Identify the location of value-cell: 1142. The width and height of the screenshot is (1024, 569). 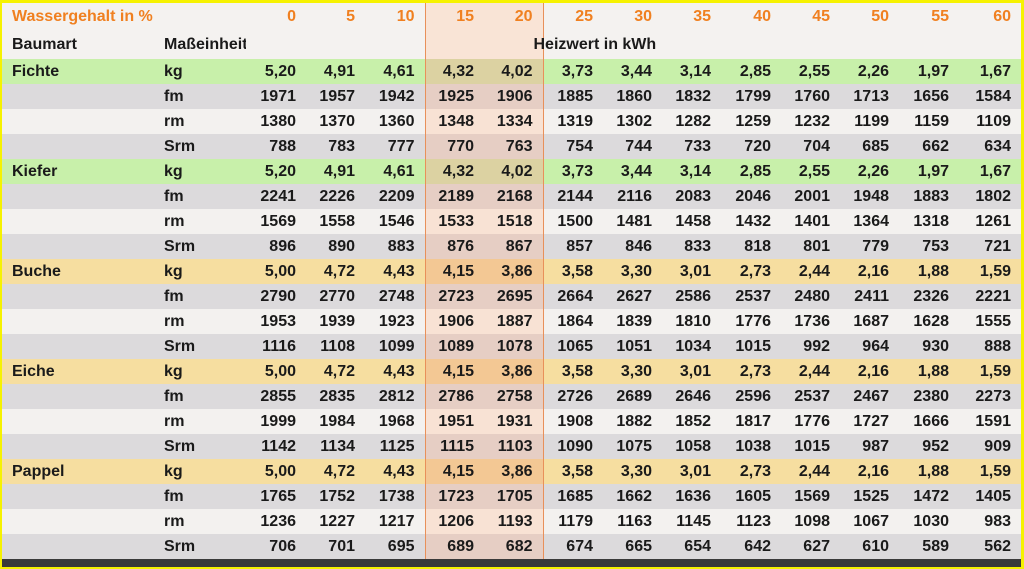
(276, 446).